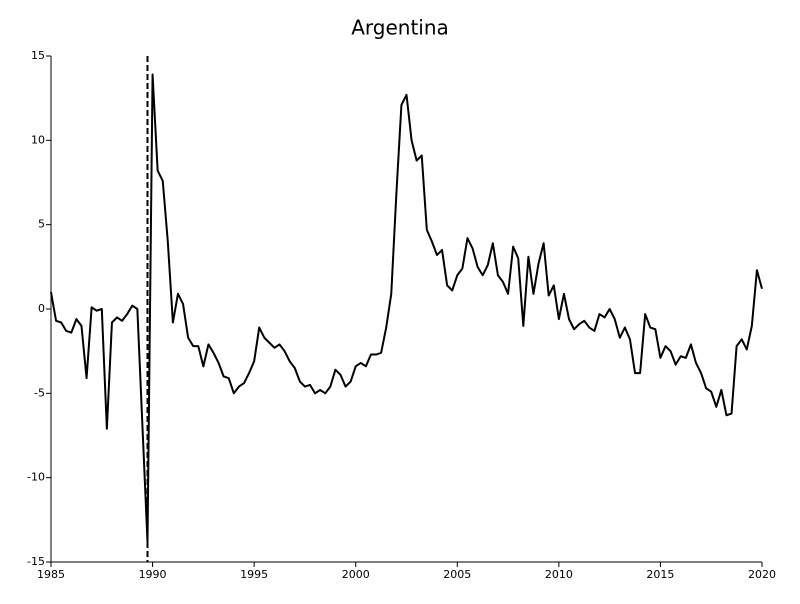 Image resolution: width=800 pixels, height=604 pixels. What do you see at coordinates (39, 392) in the screenshot?
I see `y-tick-label: -5` at bounding box center [39, 392].